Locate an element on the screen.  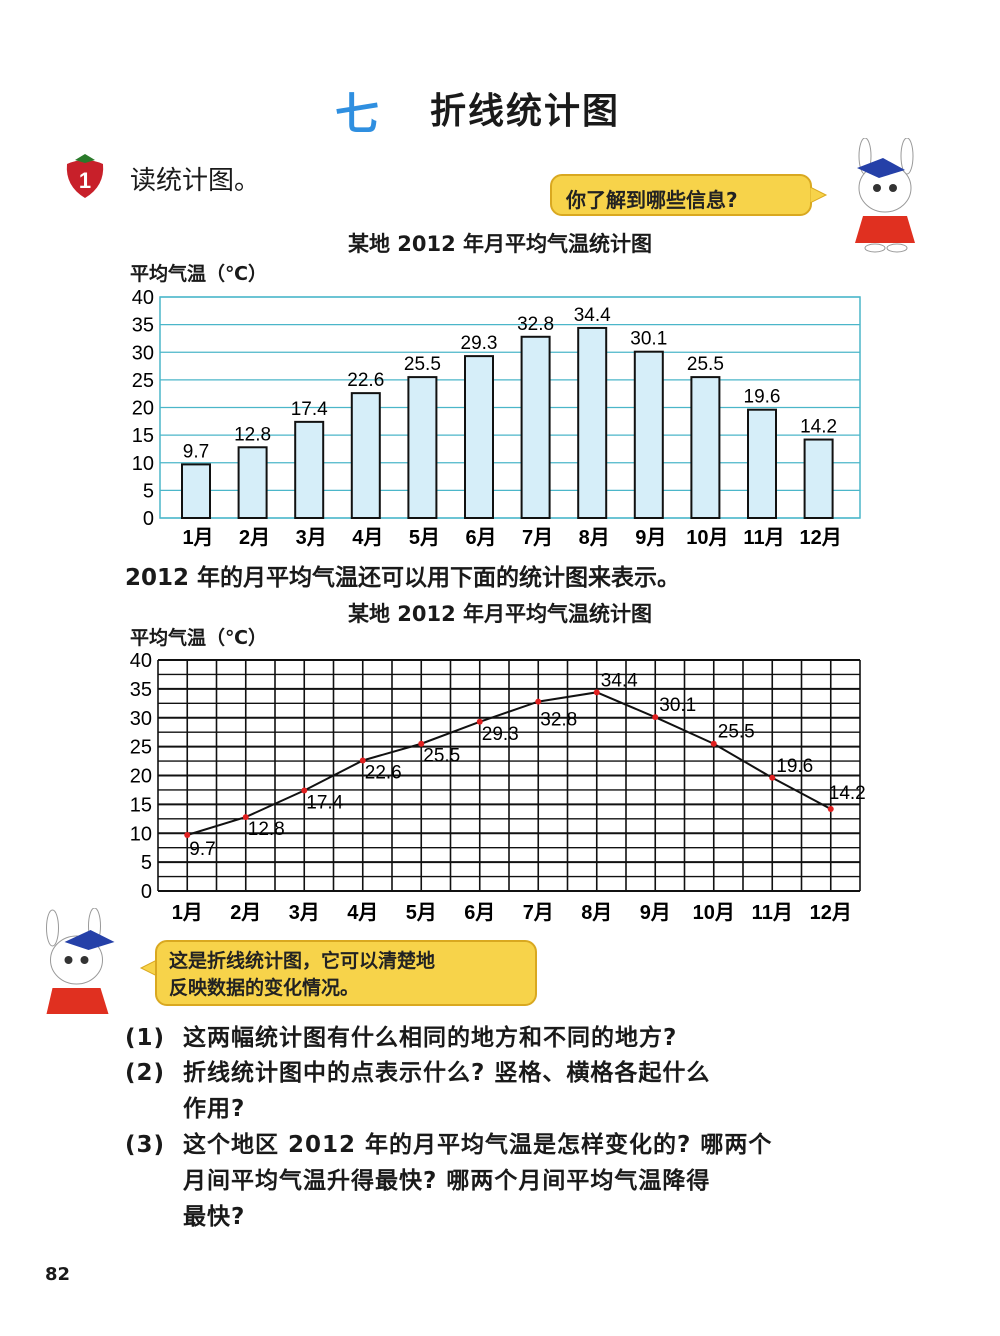
question-1: (1) 这两幅统计图有什么相同的地方和不同的地方? is located at coordinates (401, 1038).